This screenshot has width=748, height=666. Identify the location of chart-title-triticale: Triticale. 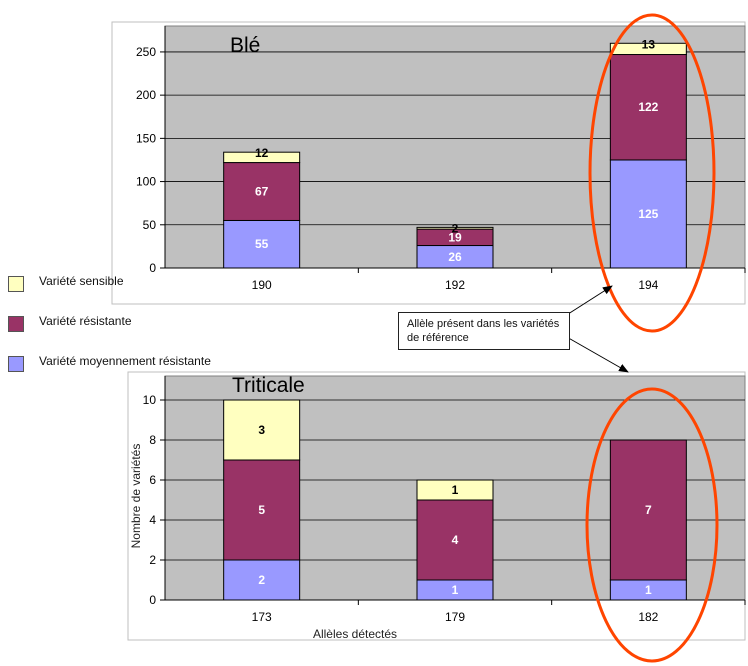
(268, 385).